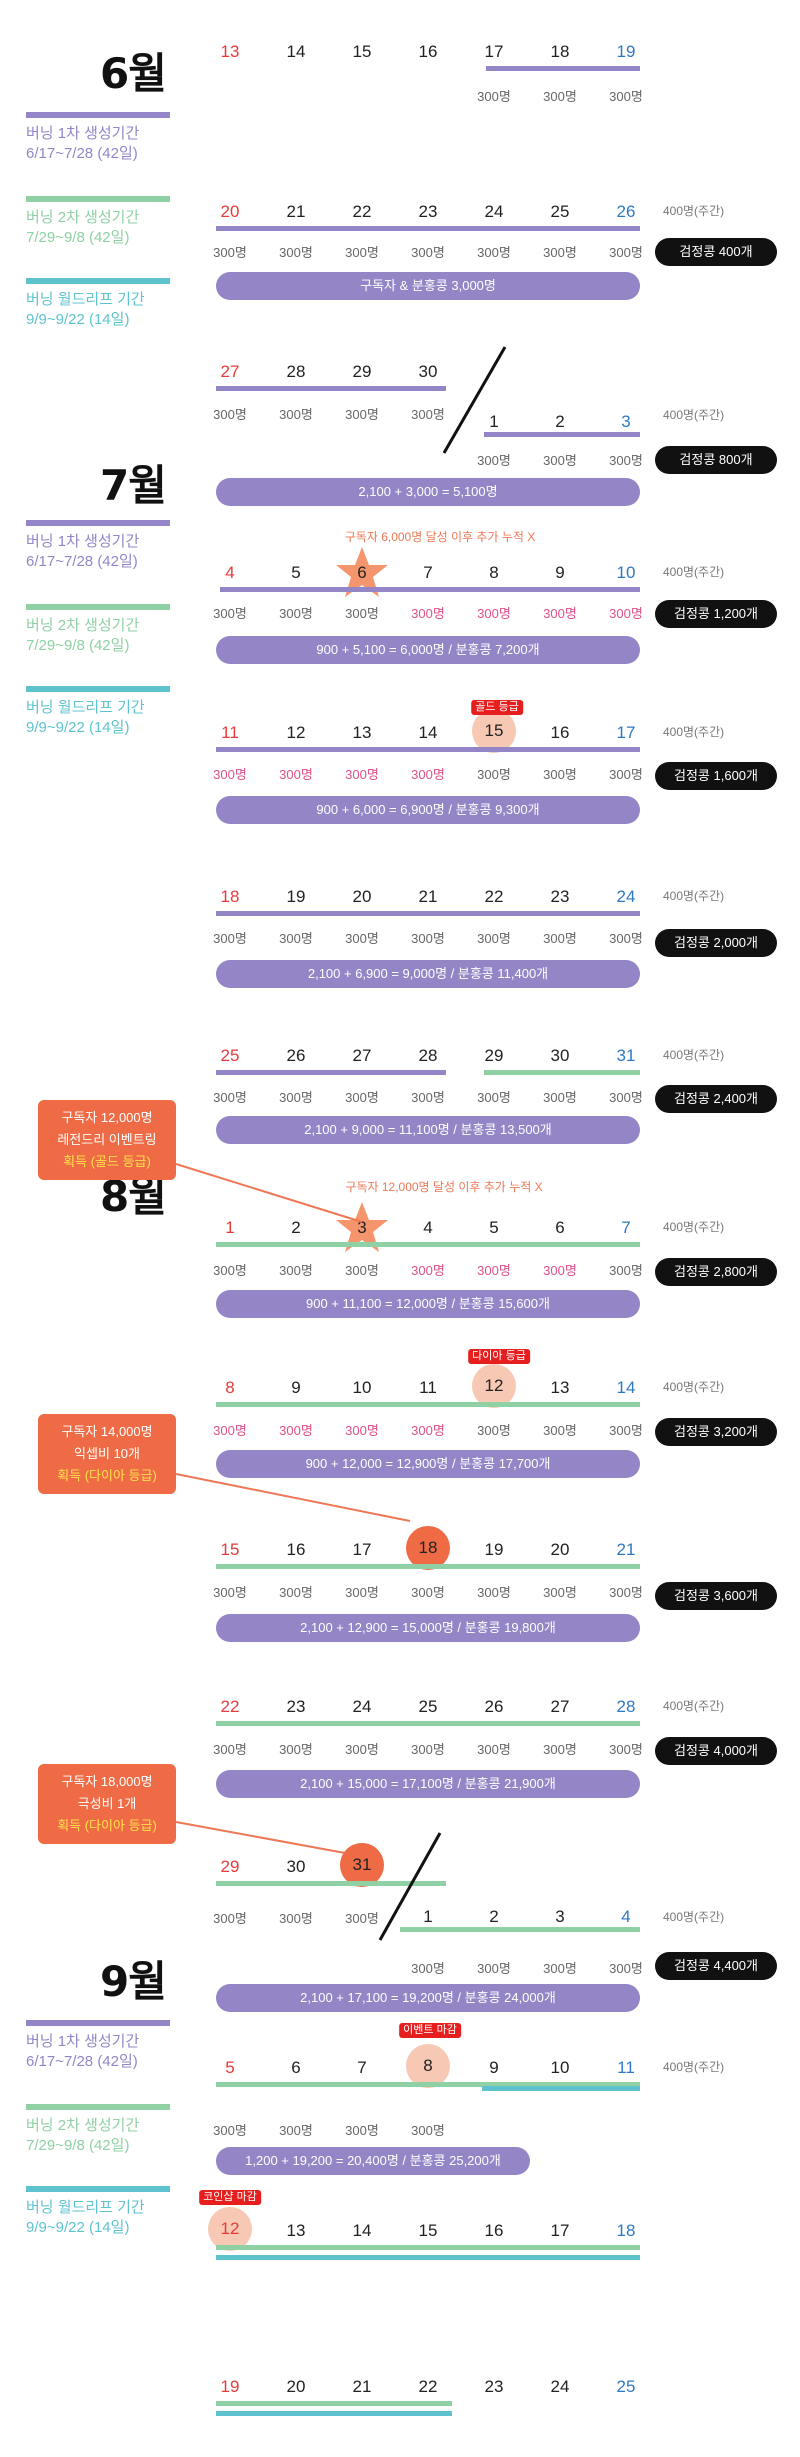 The height and width of the screenshot is (2457, 800). Describe the element at coordinates (474, 400) in the screenshot. I see `week-split-slash` at that location.